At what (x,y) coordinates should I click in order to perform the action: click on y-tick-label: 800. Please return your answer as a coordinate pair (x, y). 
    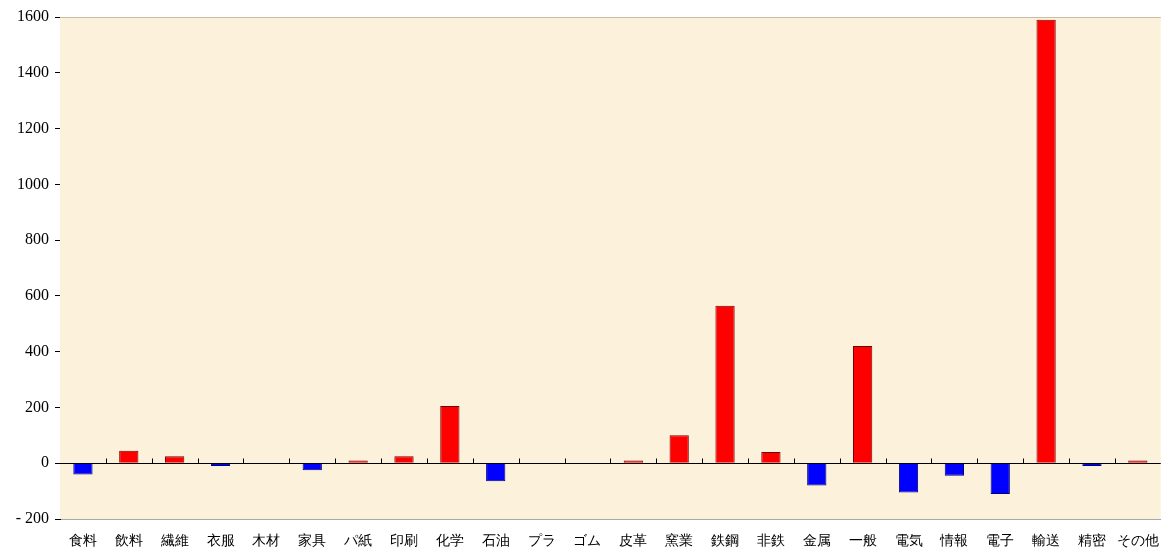
    Looking at the image, I should click on (37, 239).